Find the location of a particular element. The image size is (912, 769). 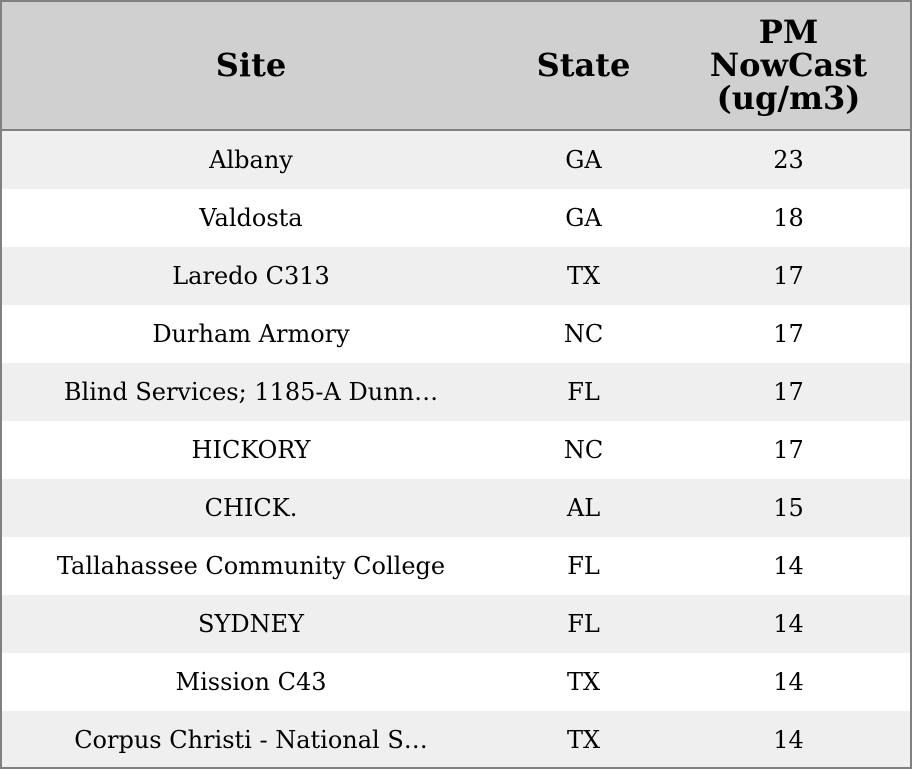

value-cell: 23 is located at coordinates (788, 159).